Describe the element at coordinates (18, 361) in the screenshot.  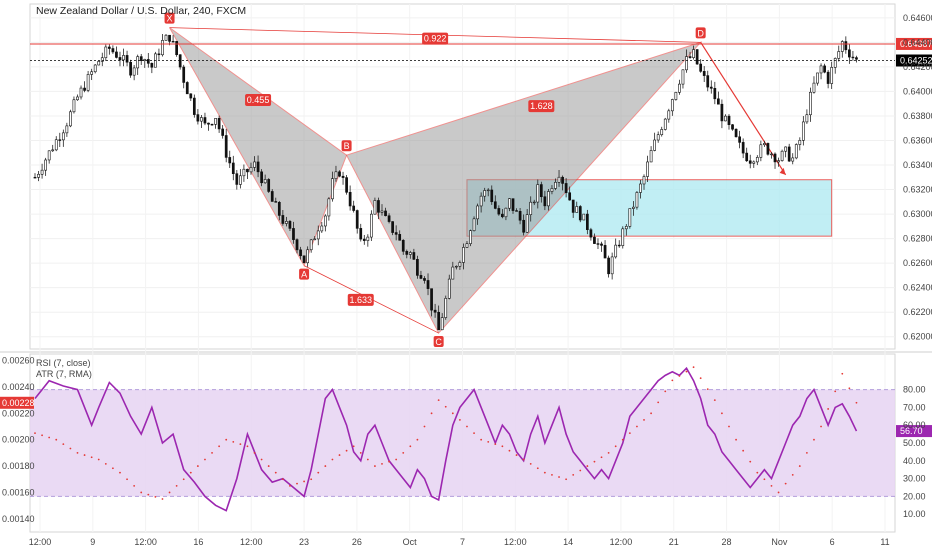
I see `atr-tick-label: 0.00260` at that location.